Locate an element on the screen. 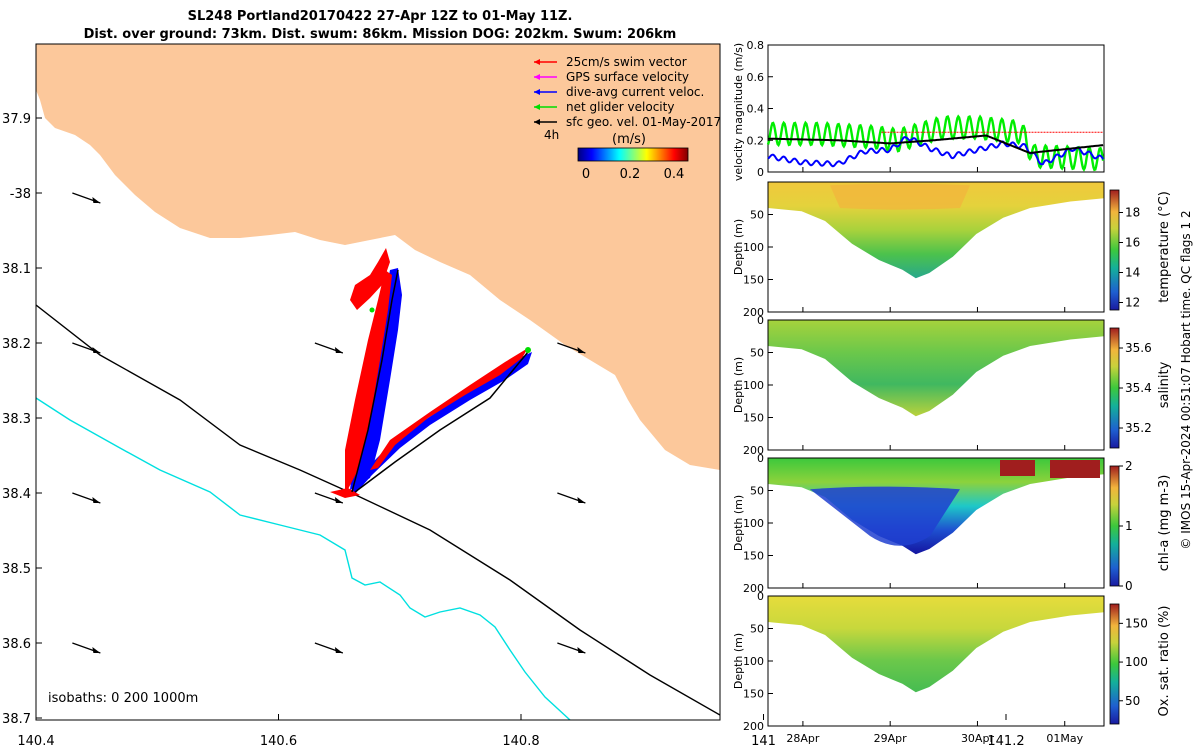 This screenshot has height=750, width=1200. time-xtick-label: 01May is located at coordinates (1064, 738).